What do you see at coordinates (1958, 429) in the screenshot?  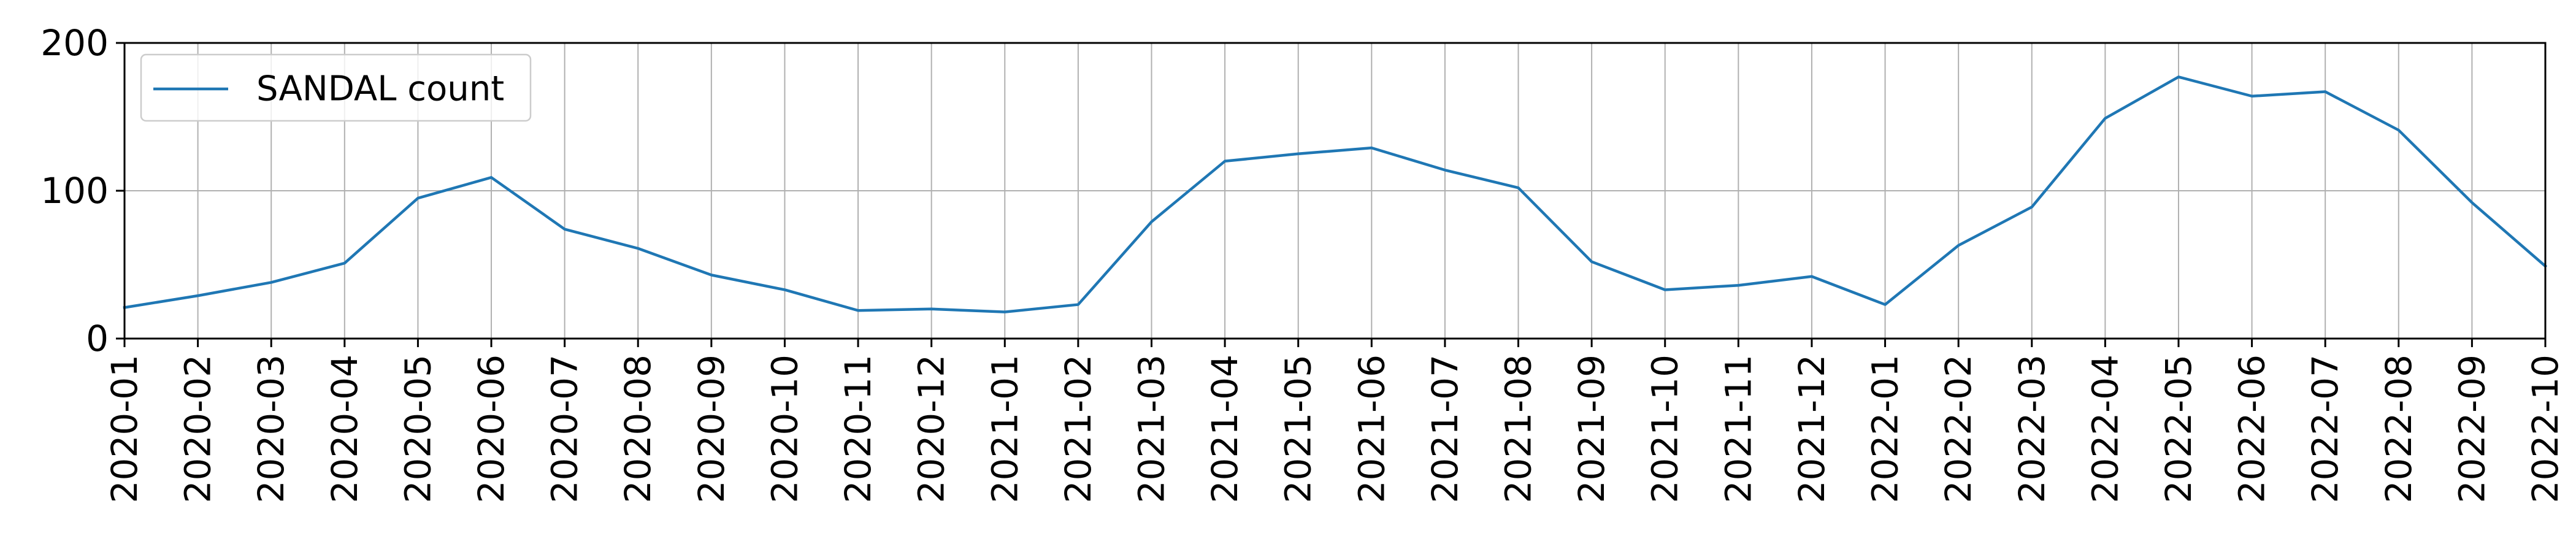 I see `x-tick-label: 2022-02` at bounding box center [1958, 429].